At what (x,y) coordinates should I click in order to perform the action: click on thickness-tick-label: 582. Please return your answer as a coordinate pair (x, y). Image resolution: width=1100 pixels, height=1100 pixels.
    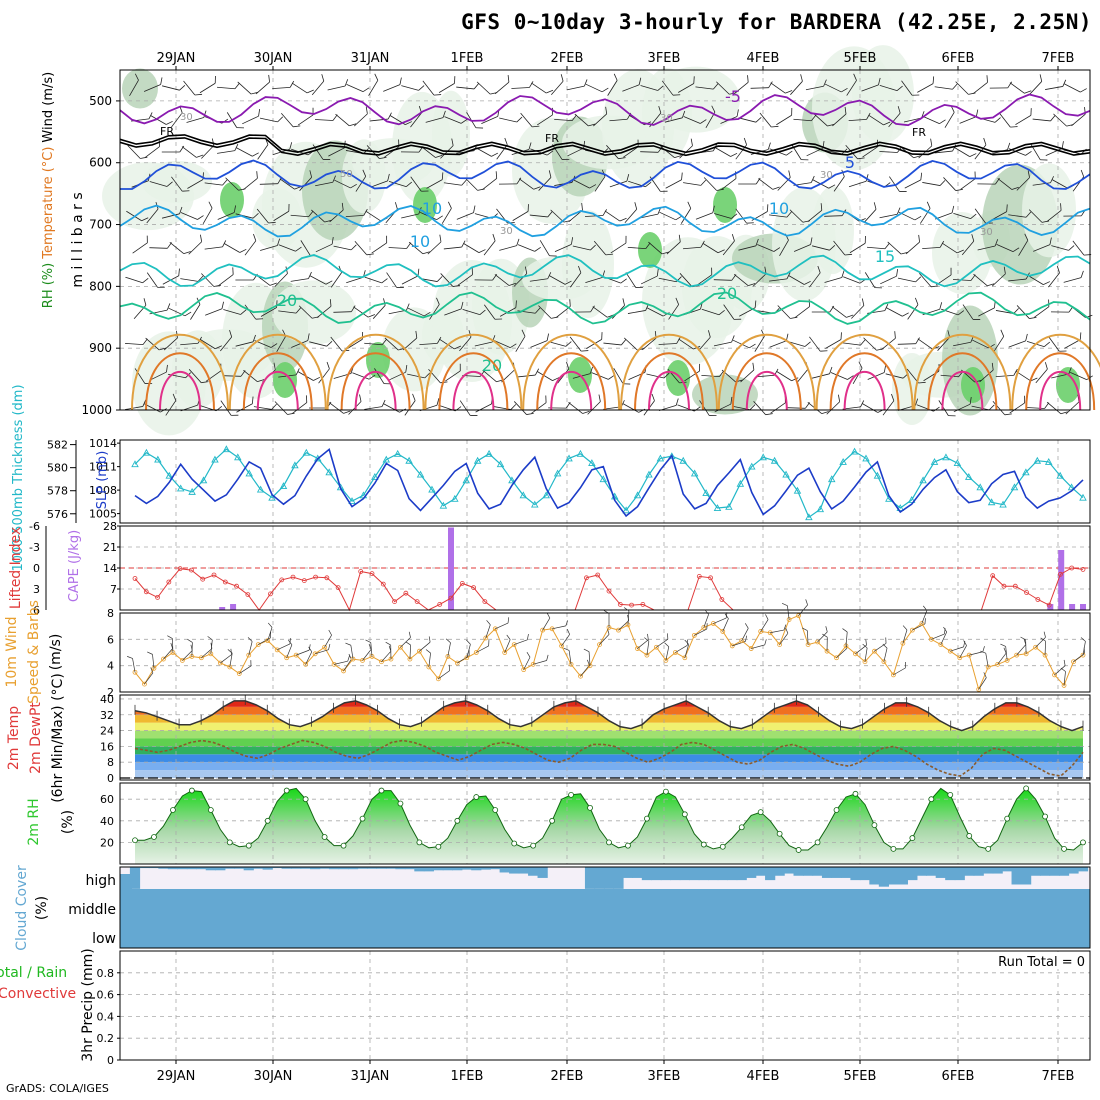
    Looking at the image, I should click on (57, 445).